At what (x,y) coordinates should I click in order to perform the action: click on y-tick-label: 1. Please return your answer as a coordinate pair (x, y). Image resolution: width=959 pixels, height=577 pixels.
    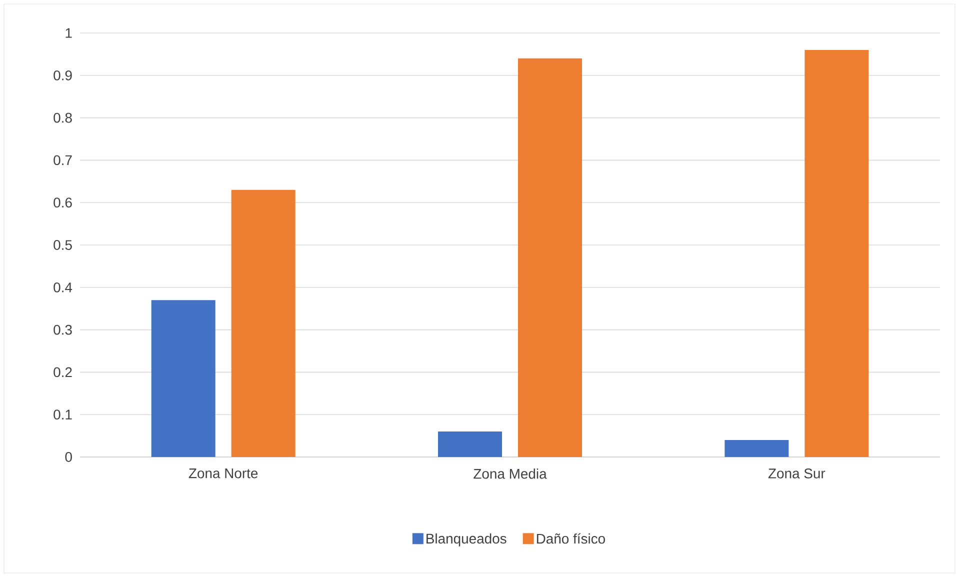
    Looking at the image, I should click on (69, 33).